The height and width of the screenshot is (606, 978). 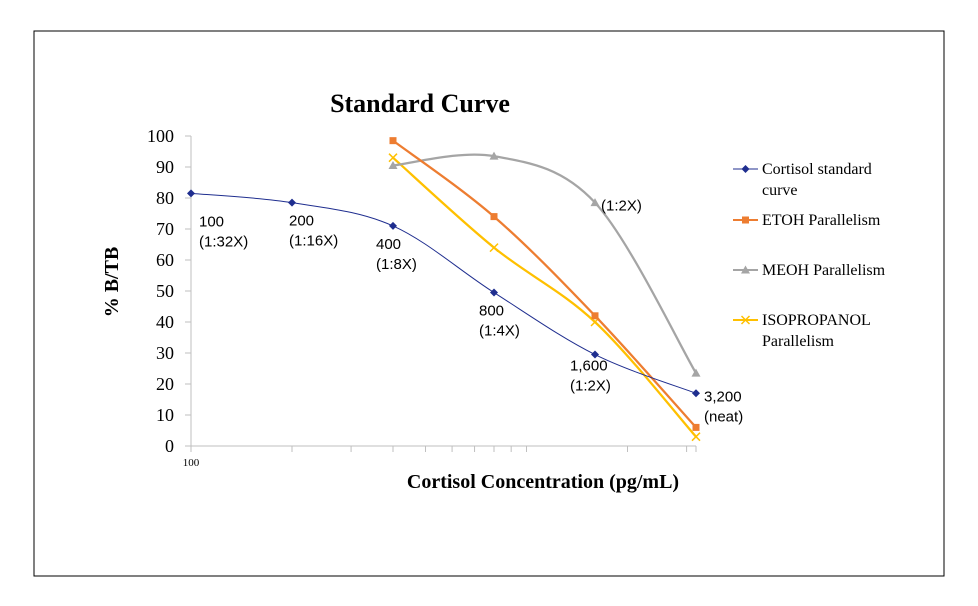 What do you see at coordinates (543, 482) in the screenshot?
I see `x-axis-label: Cortisol Concentration (pg/mL)` at bounding box center [543, 482].